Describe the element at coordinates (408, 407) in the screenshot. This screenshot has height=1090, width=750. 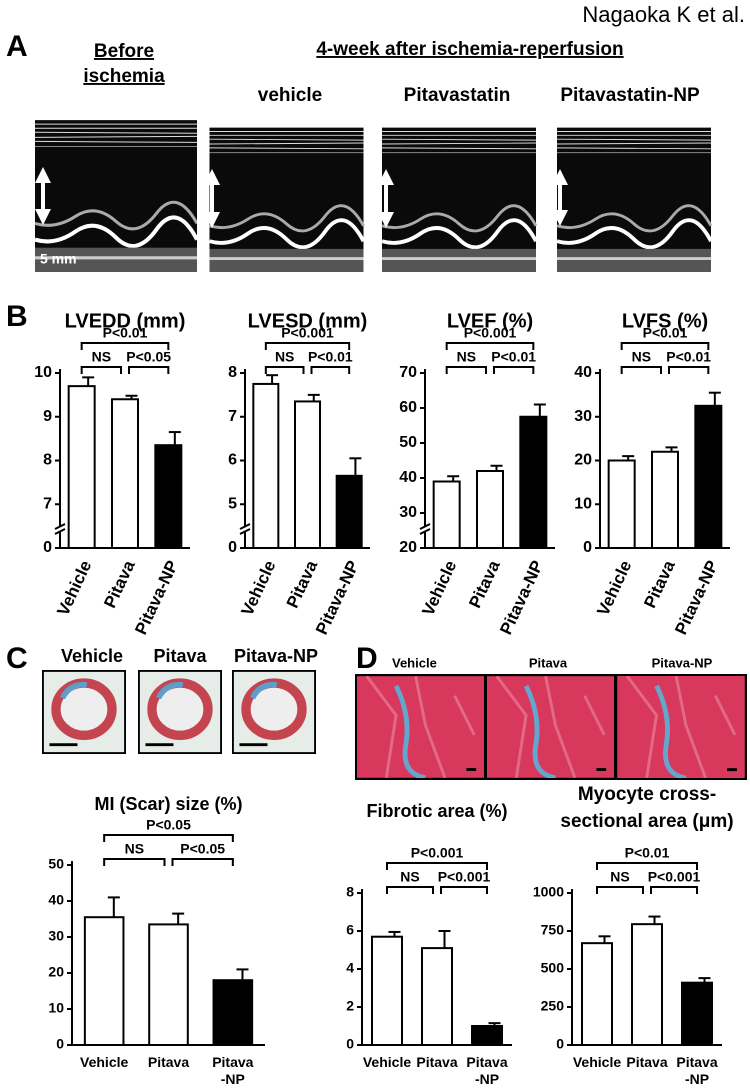
I see `y-tick-label: 60` at that location.